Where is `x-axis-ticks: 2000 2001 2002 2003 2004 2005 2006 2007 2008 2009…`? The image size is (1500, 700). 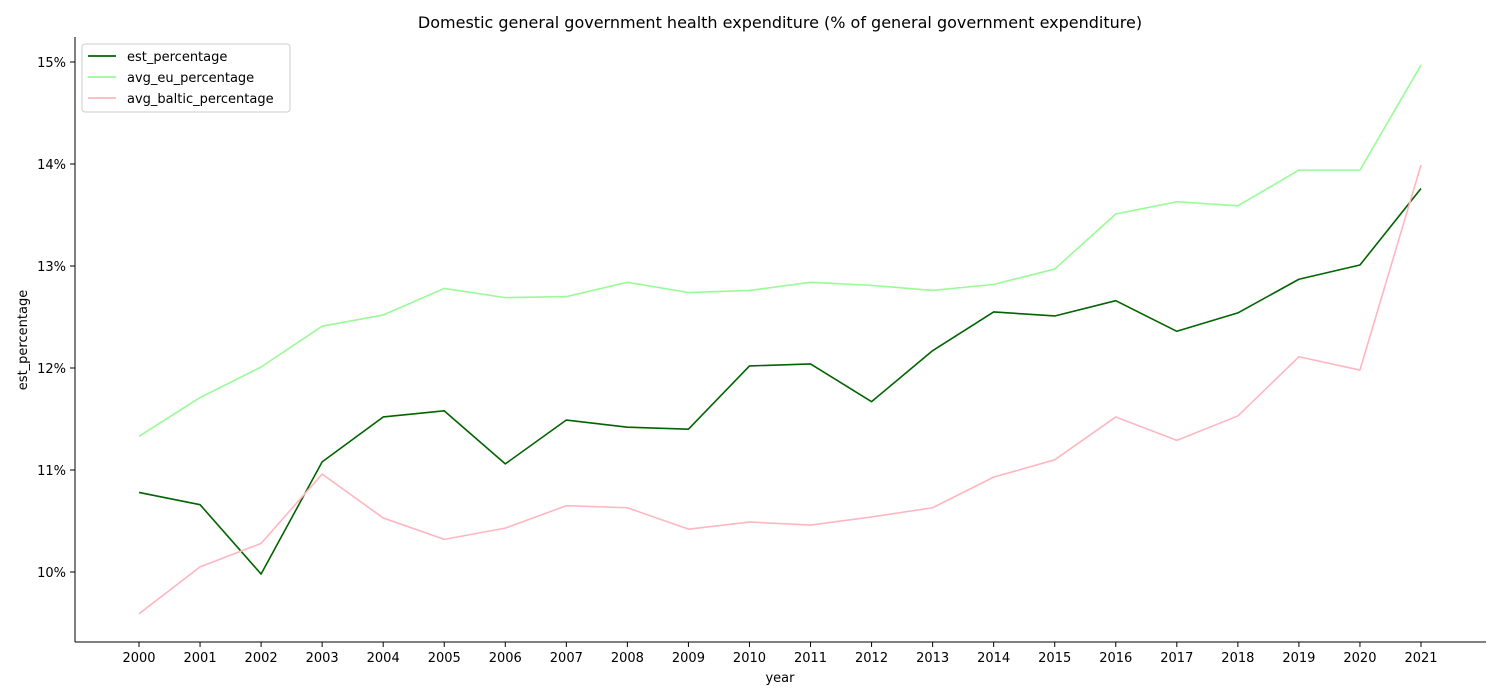
x-axis-ticks: 2000 2001 2002 2003 2004 2005 2006 2007 2008 2009… is located at coordinates (780, 654).